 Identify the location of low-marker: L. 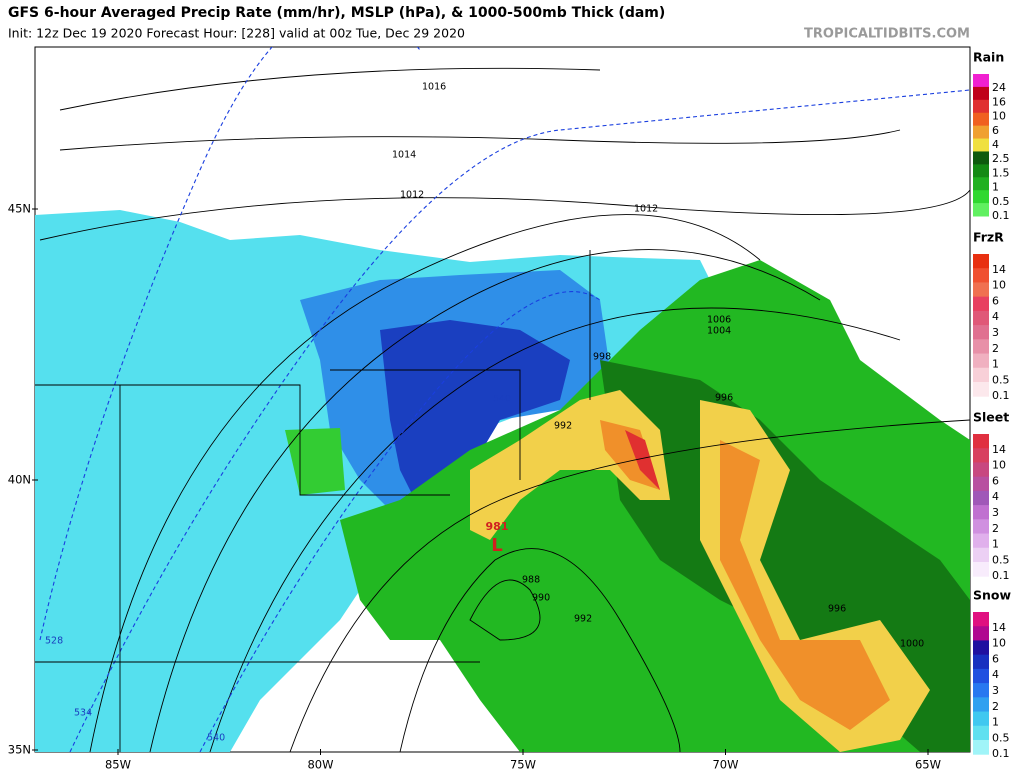
(496, 545).